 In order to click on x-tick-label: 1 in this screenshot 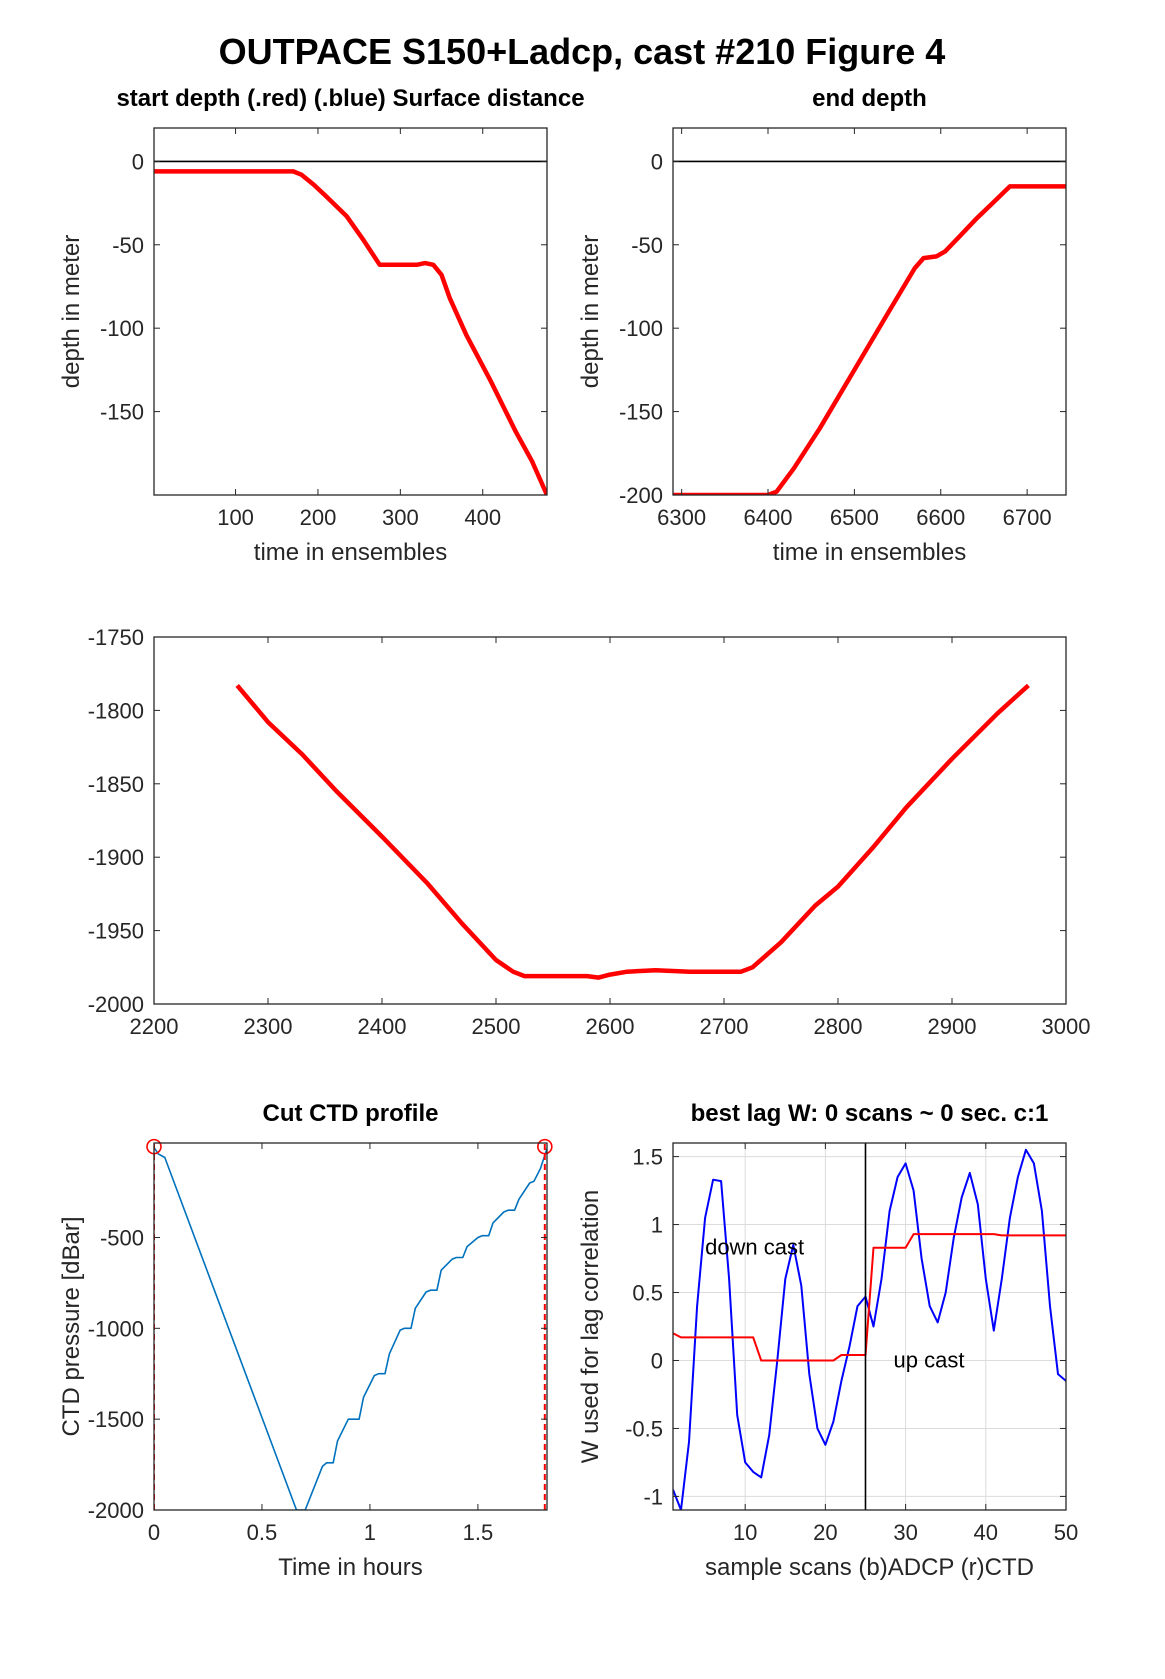, I will do `click(370, 1532)`.